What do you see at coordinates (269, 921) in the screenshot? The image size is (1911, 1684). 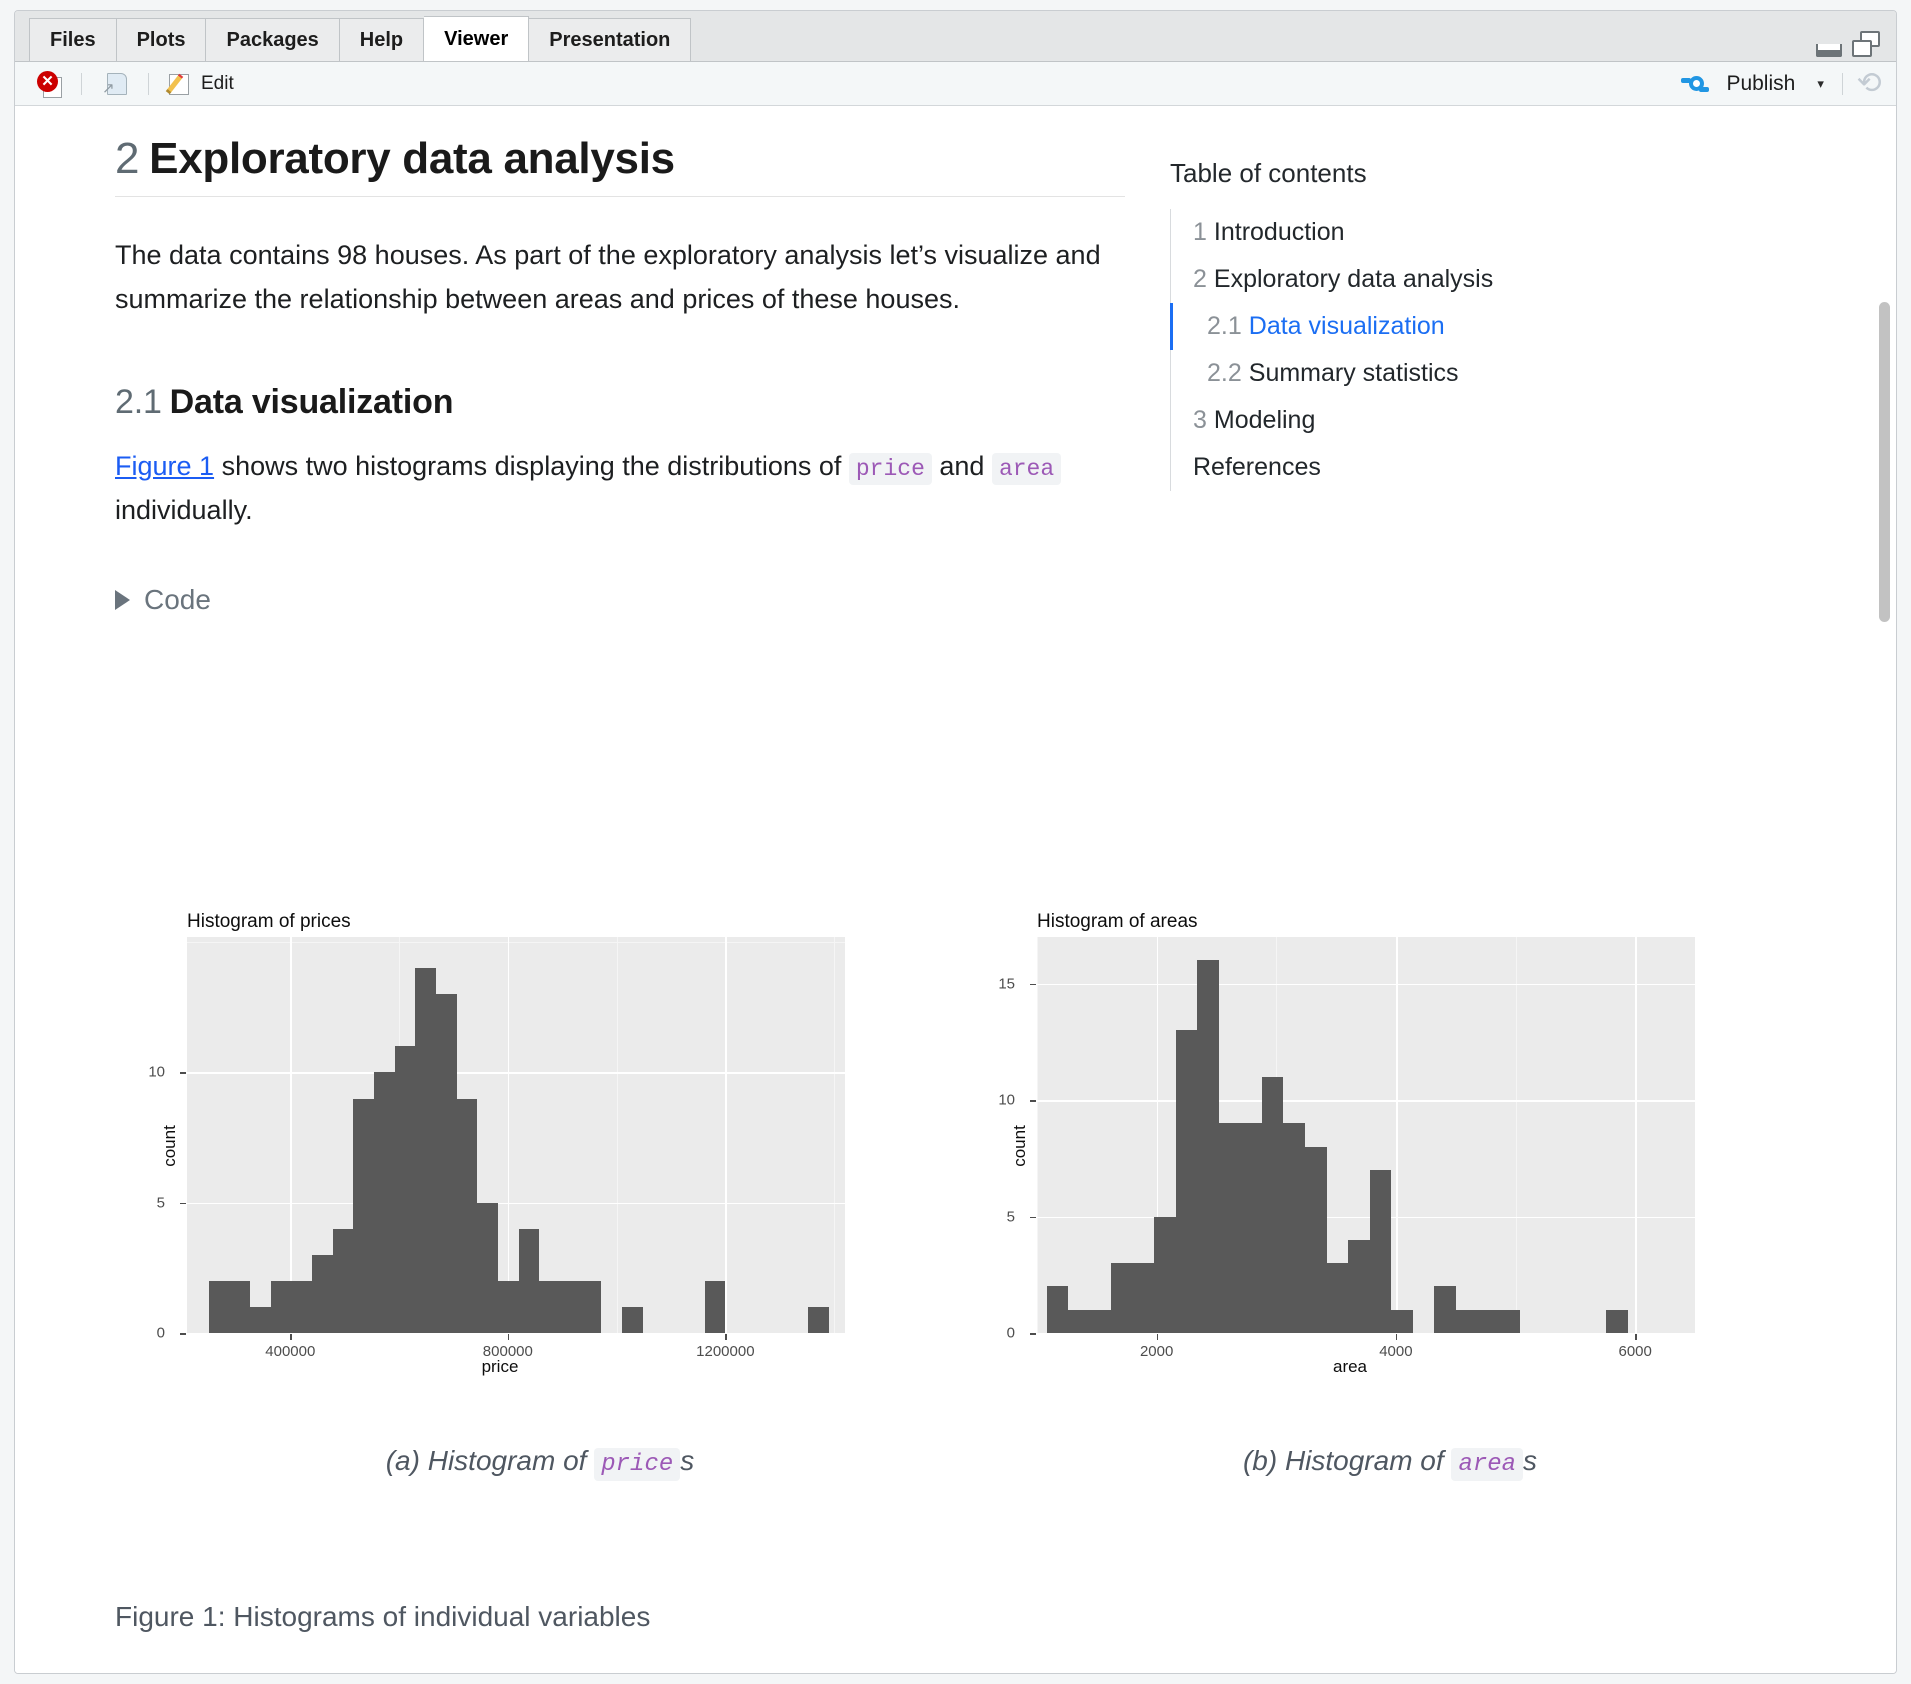 I see `plot-title: Histogram of prices` at bounding box center [269, 921].